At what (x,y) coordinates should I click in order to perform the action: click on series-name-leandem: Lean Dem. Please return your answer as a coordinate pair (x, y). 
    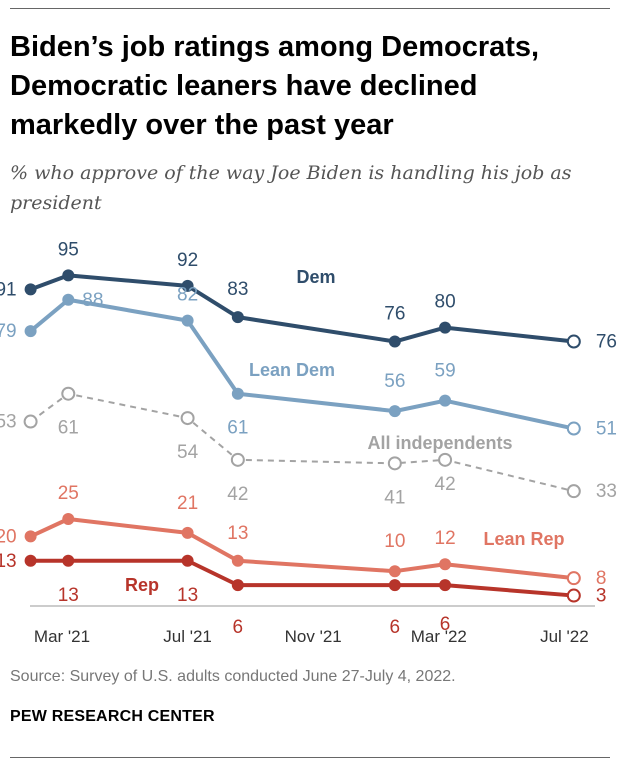
    Looking at the image, I should click on (292, 370).